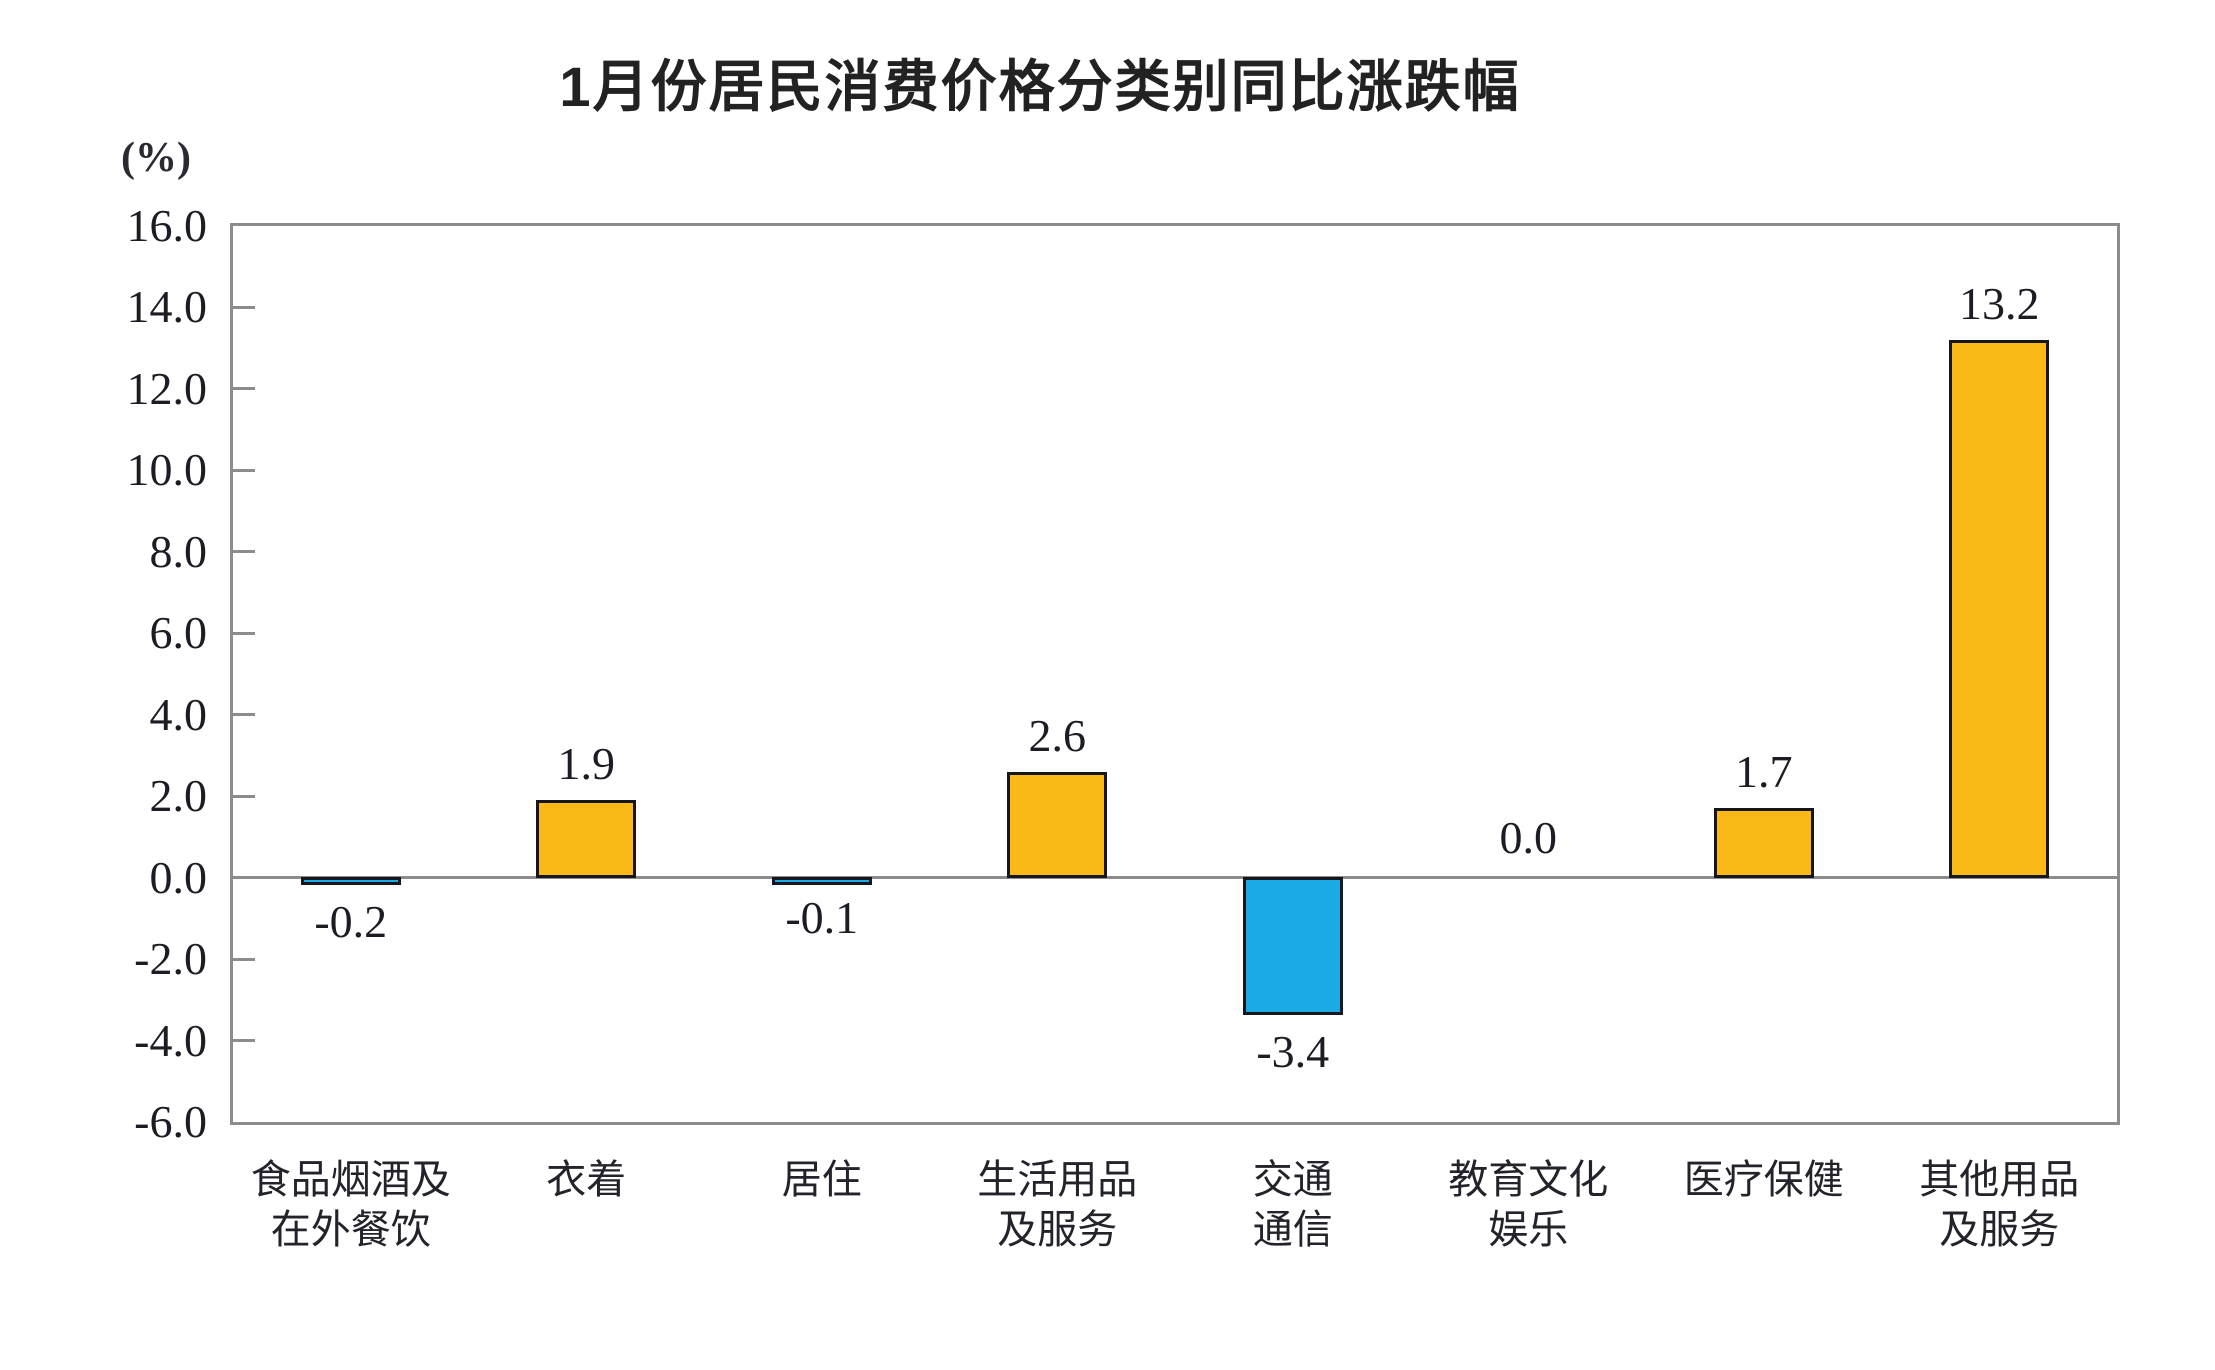 The image size is (2215, 1370). What do you see at coordinates (1292, 1230) in the screenshot?
I see `category-label-line: 通信` at bounding box center [1292, 1230].